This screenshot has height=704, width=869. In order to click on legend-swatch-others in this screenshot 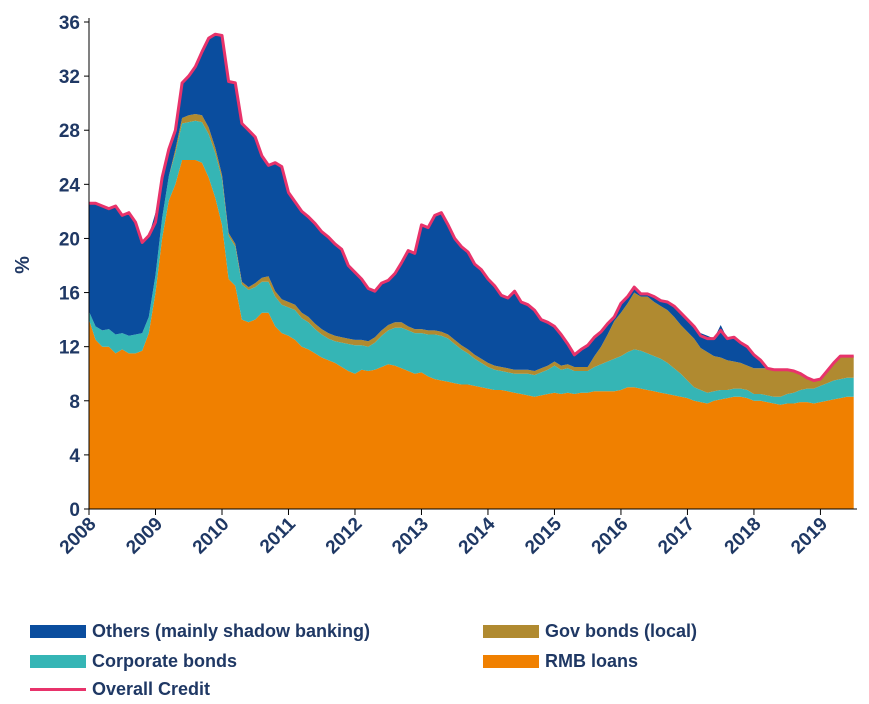, I will do `click(58, 631)`.